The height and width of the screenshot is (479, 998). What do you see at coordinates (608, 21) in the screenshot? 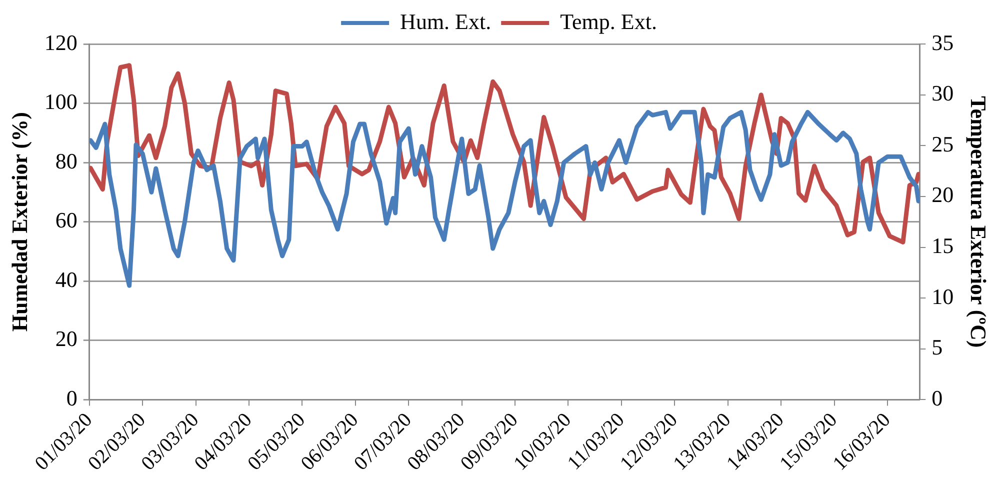
I see `legend-label: Temp. Ext.` at bounding box center [608, 21].